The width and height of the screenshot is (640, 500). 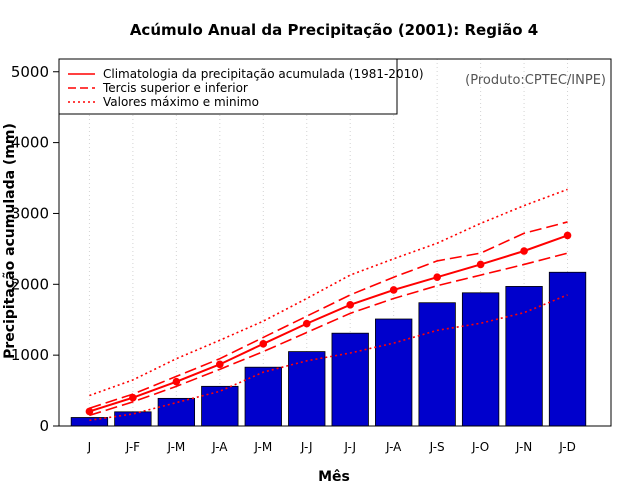 I want to click on y-tick-label: 0, so click(x=44, y=426).